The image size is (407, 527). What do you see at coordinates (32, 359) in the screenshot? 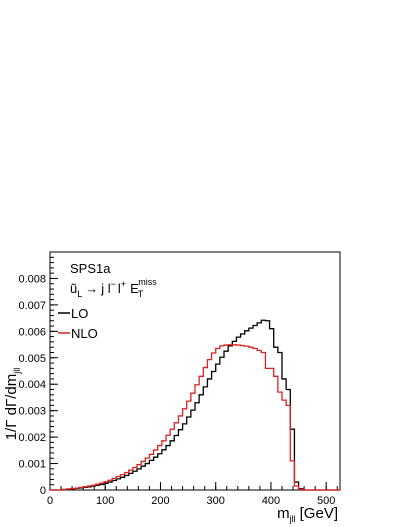
I see `y-tick-label: 0.005` at bounding box center [32, 359].